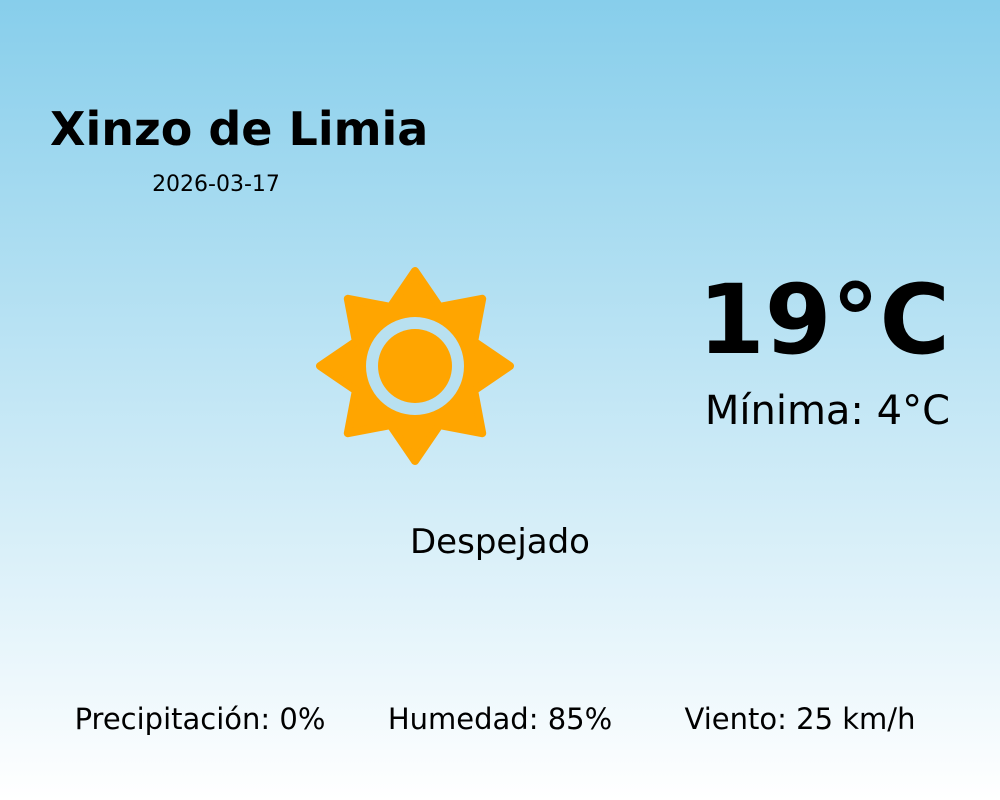  Describe the element at coordinates (827, 411) in the screenshot. I see `minimum-temperature: Mínima: 4°C` at that location.